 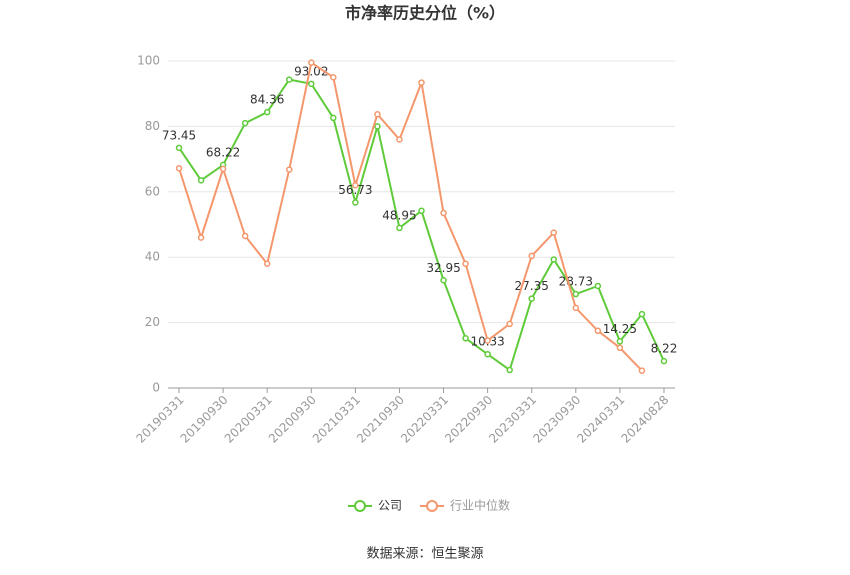 What do you see at coordinates (443, 268) in the screenshot?
I see `data-label: 32.95` at bounding box center [443, 268].